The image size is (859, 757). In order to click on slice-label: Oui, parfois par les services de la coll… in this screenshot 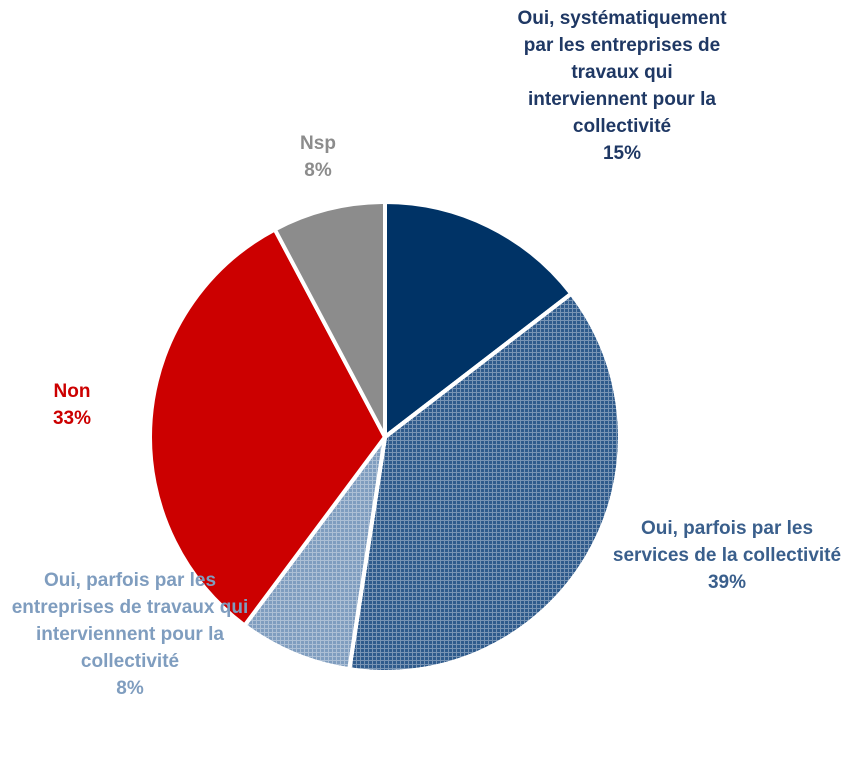, I will do `click(727, 555)`.